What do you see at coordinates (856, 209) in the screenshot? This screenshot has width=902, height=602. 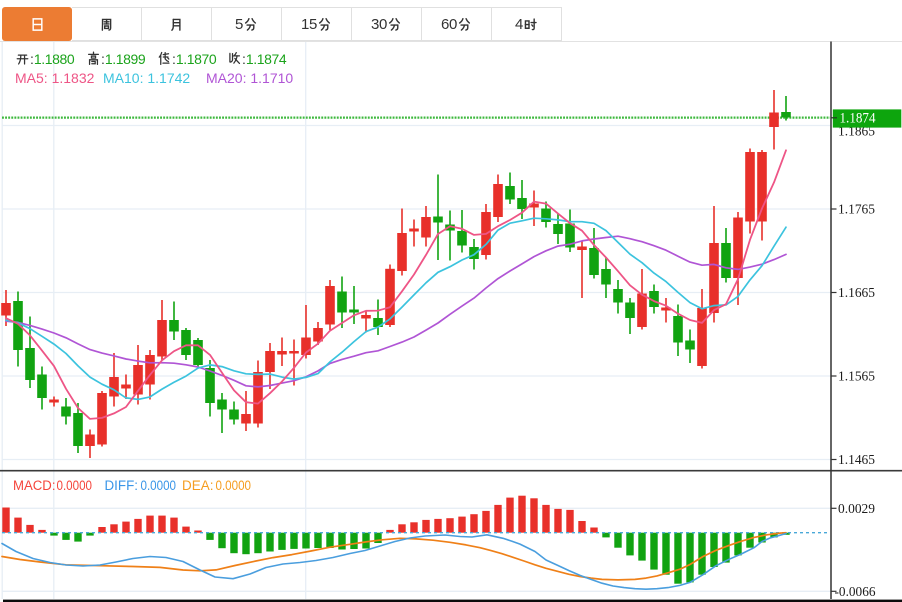 I see `svg-text: 1.1765` at bounding box center [856, 209].